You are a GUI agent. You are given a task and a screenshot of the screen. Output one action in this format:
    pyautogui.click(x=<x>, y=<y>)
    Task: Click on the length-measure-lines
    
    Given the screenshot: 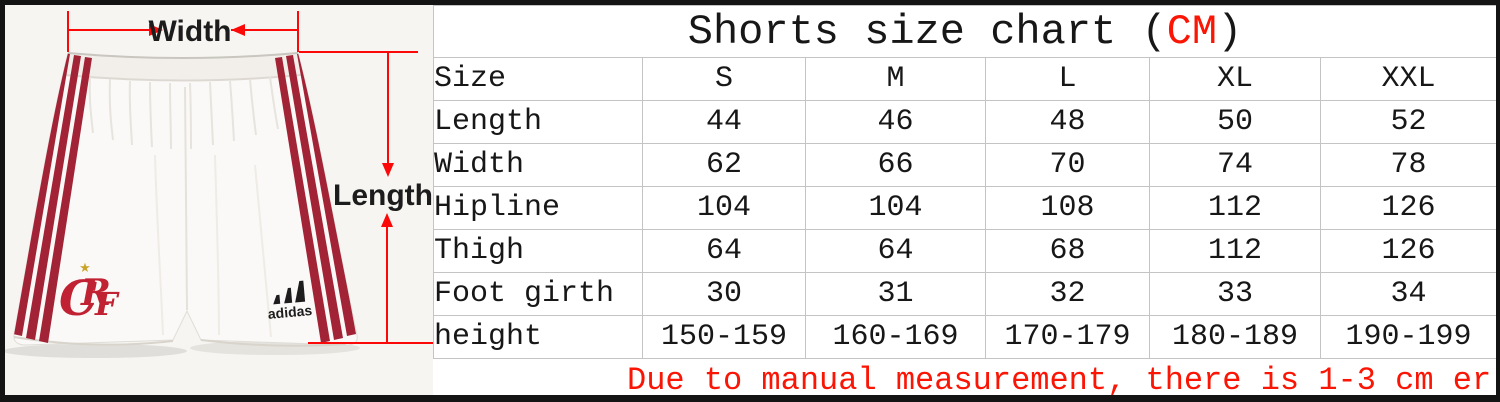 What is the action you would take?
    pyautogui.click(x=366, y=197)
    